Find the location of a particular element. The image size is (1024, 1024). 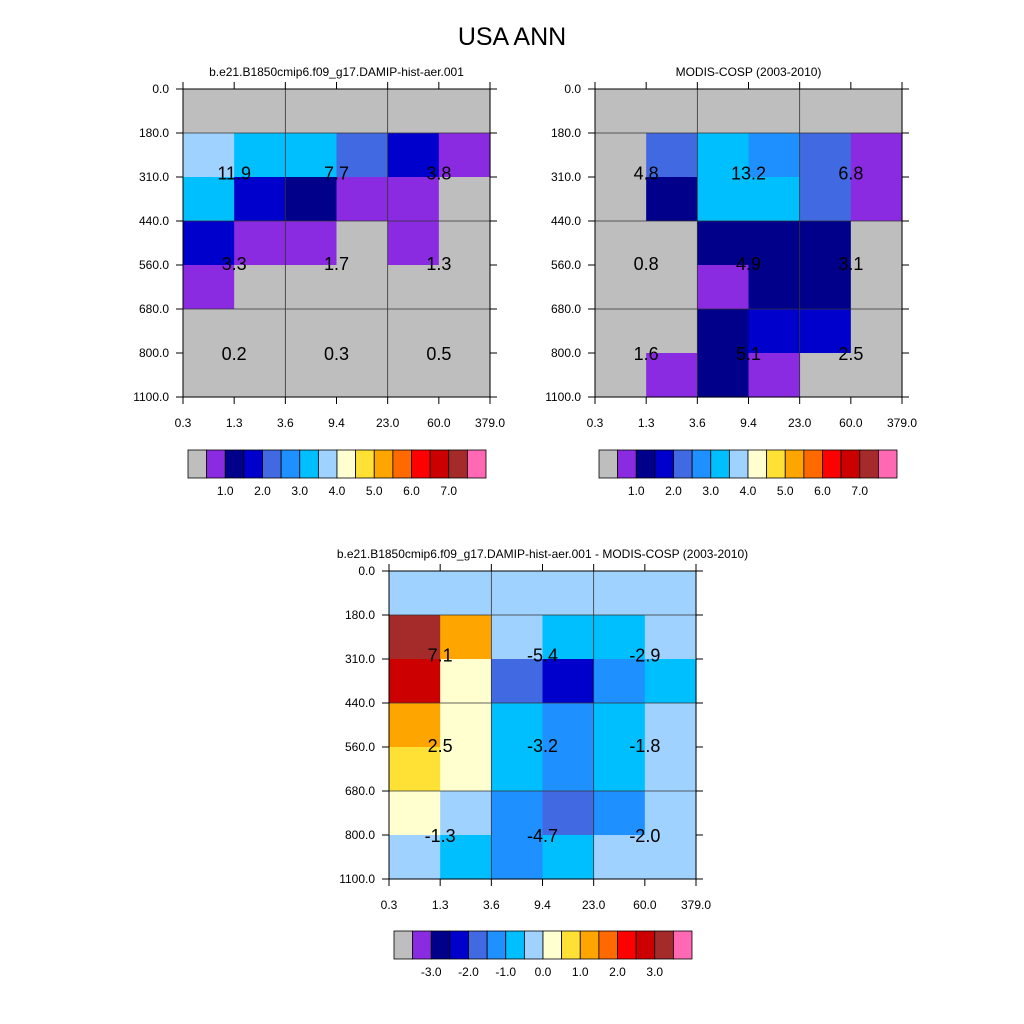

colorbar-label: -2.0 is located at coordinates (468, 972).